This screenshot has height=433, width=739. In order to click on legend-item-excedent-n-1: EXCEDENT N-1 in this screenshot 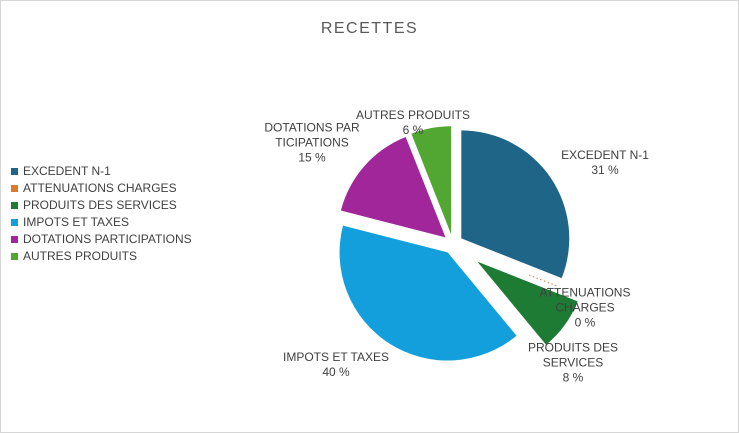, I will do `click(101, 171)`.